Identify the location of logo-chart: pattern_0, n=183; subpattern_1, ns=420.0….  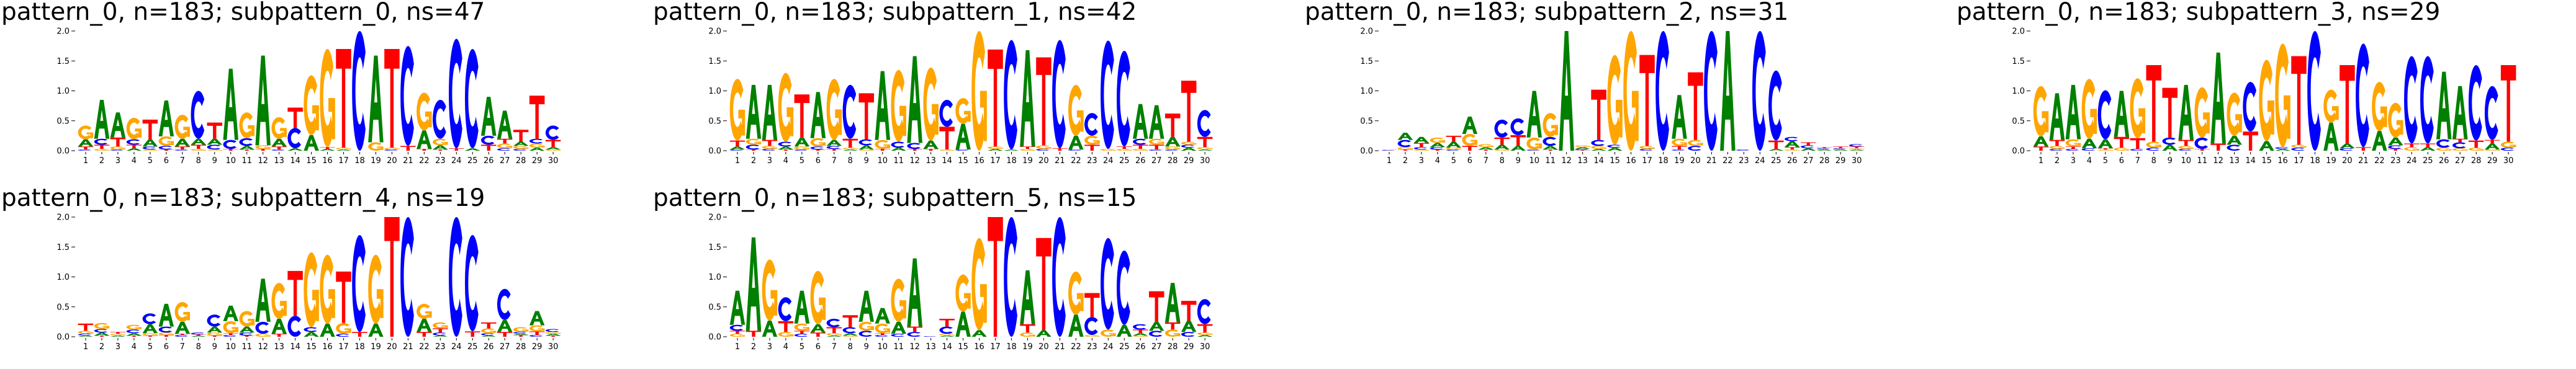
(976, 91).